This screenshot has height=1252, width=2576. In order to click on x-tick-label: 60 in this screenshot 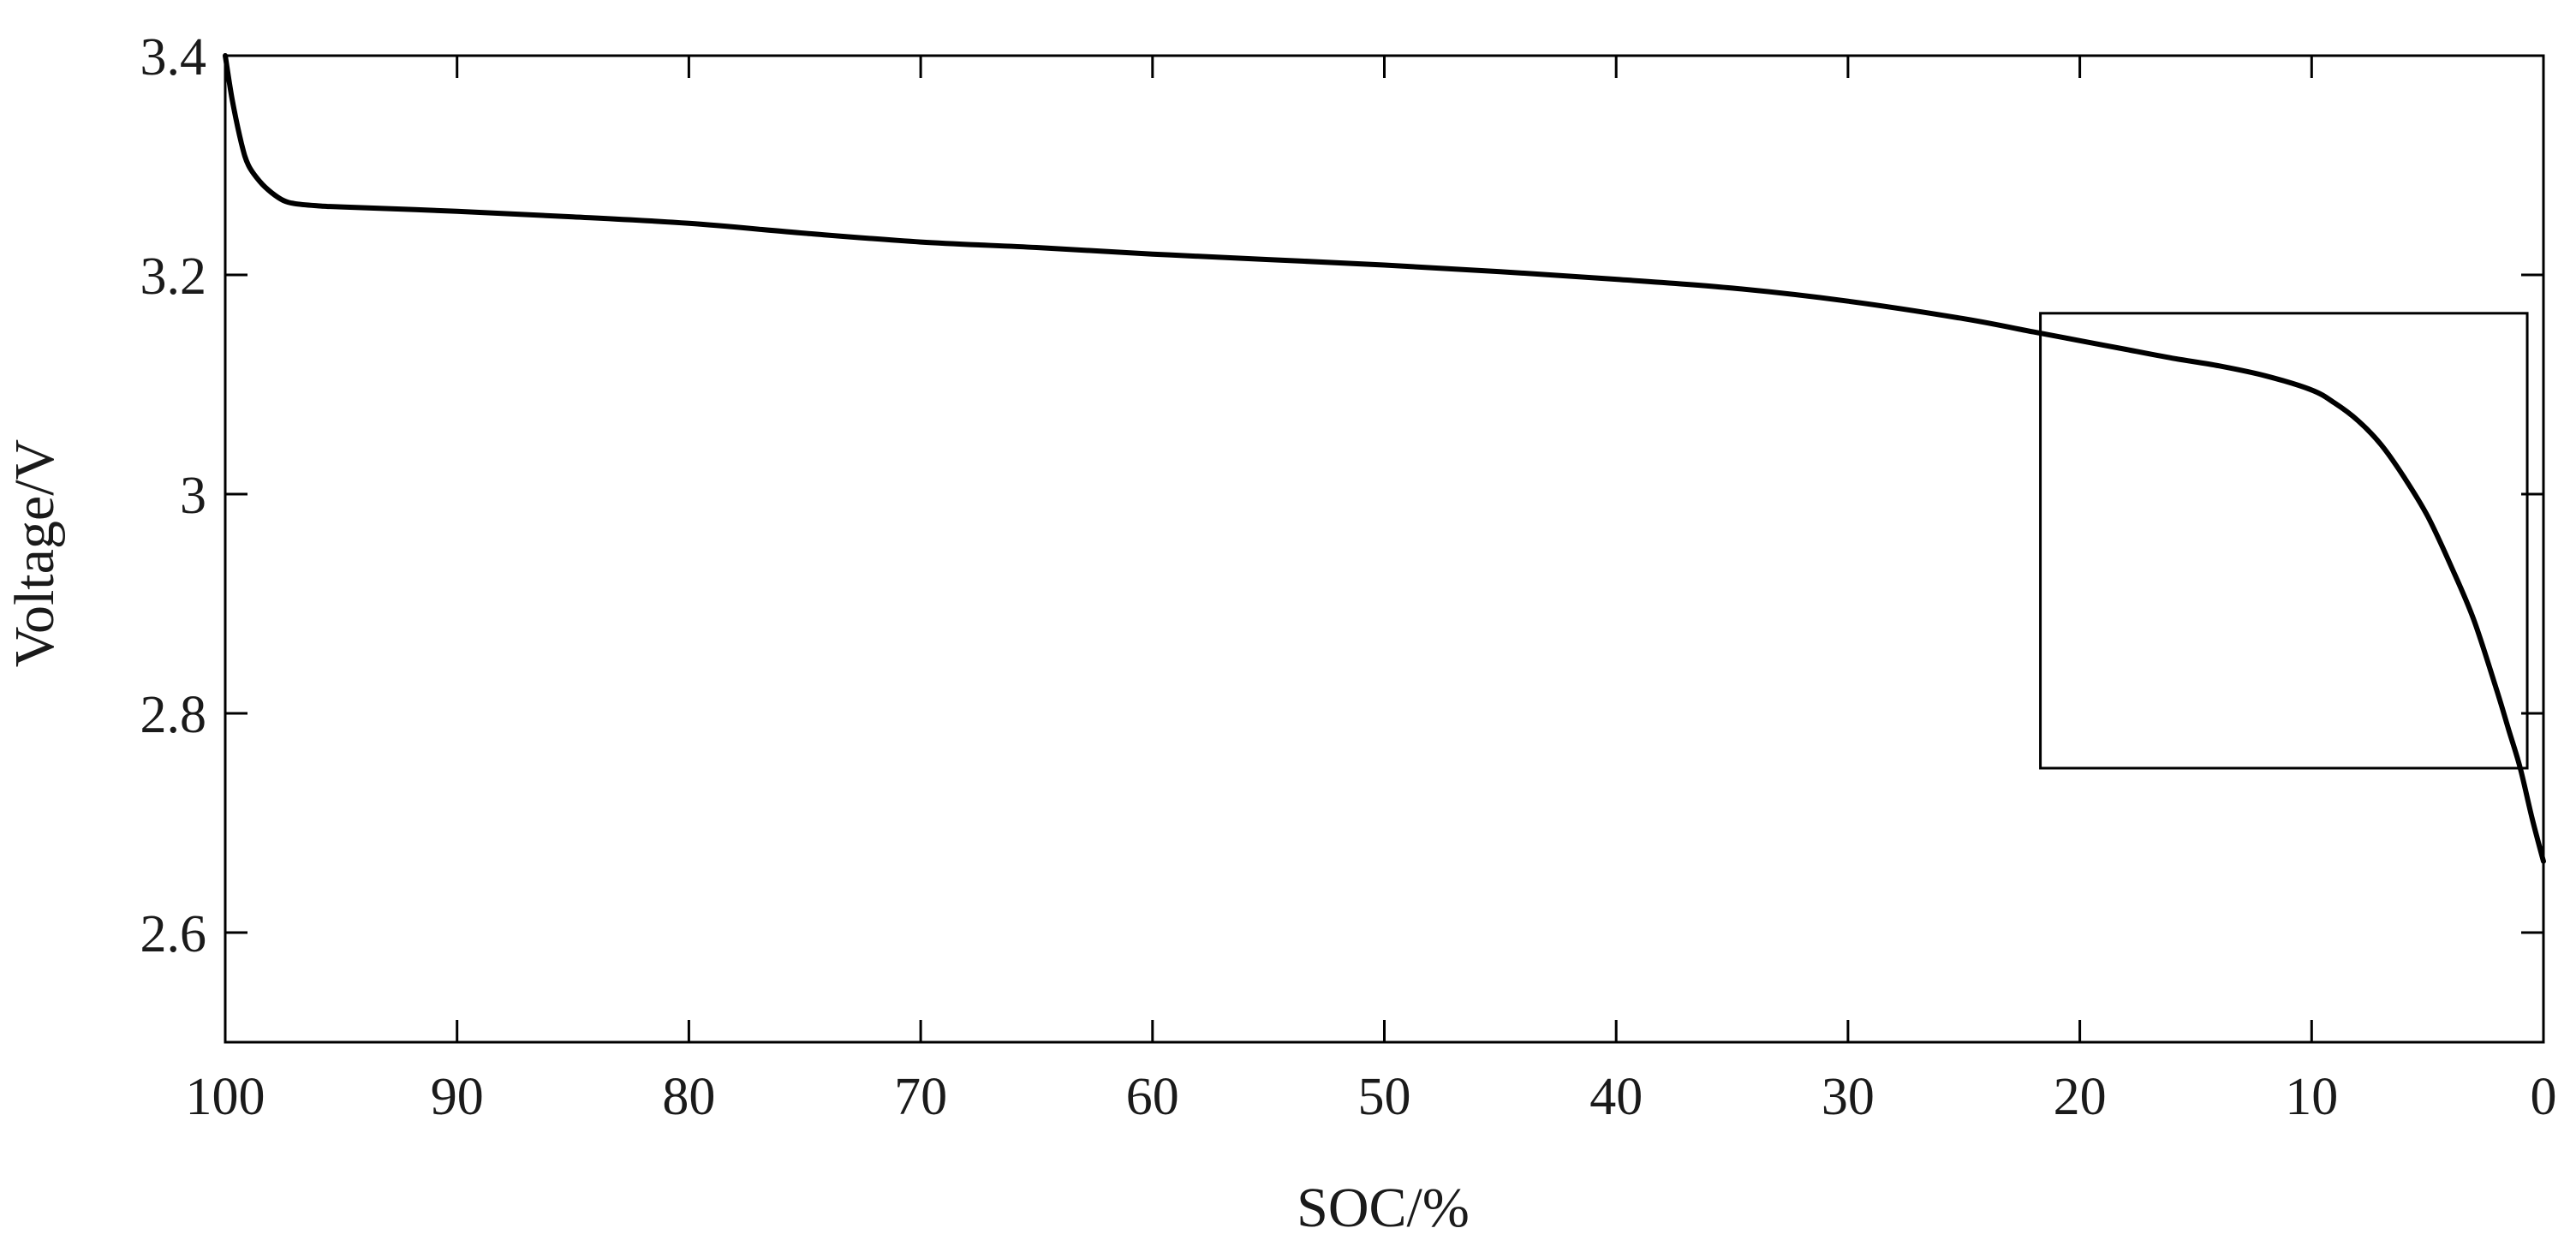, I will do `click(1152, 1097)`.